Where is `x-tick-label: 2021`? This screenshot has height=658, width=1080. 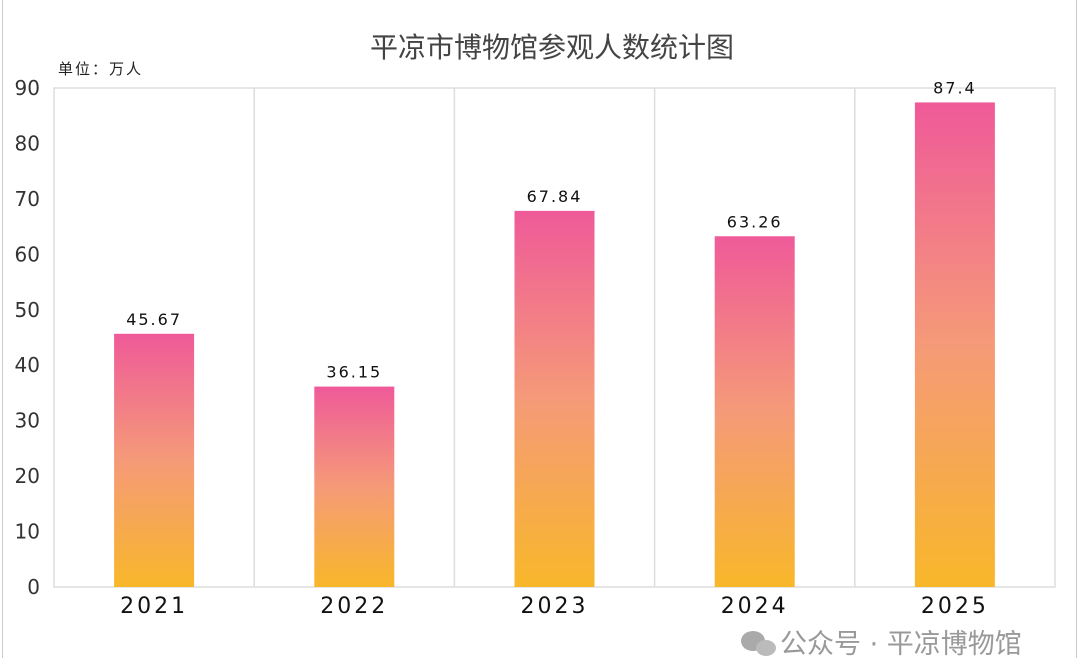 x-tick-label: 2021 is located at coordinates (154, 606).